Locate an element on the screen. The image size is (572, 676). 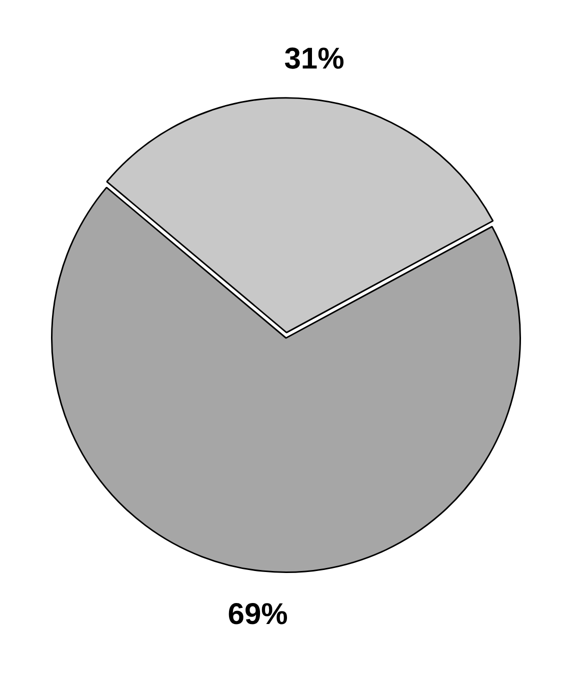
data-label: 31% is located at coordinates (314, 59).